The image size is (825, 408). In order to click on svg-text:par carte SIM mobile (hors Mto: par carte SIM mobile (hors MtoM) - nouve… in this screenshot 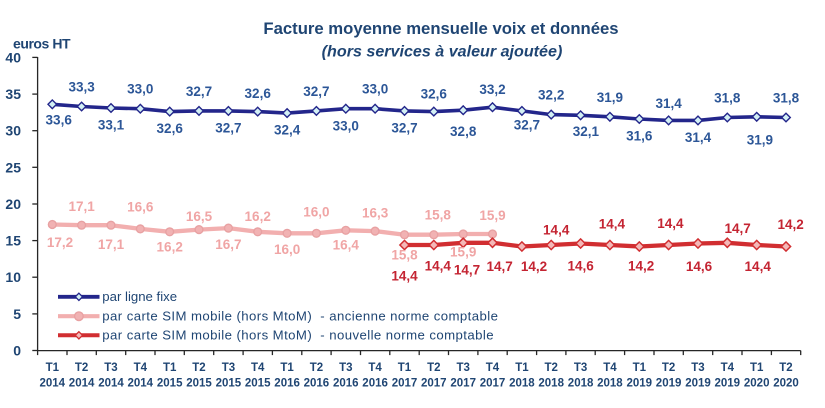, I will do `click(298, 335)`.